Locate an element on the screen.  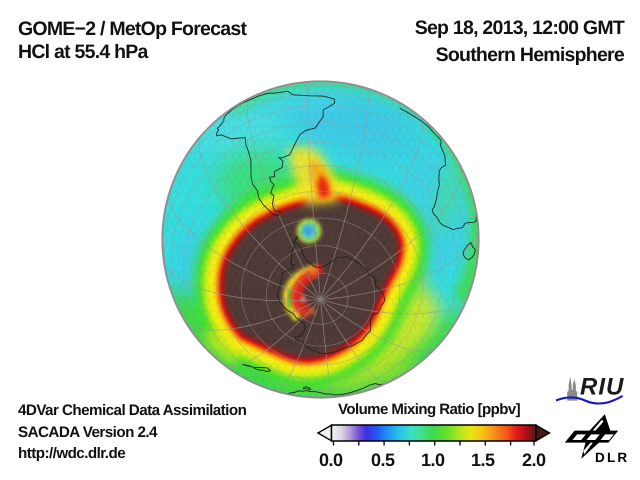
svg-text: RIU is located at coordinates (602, 387).